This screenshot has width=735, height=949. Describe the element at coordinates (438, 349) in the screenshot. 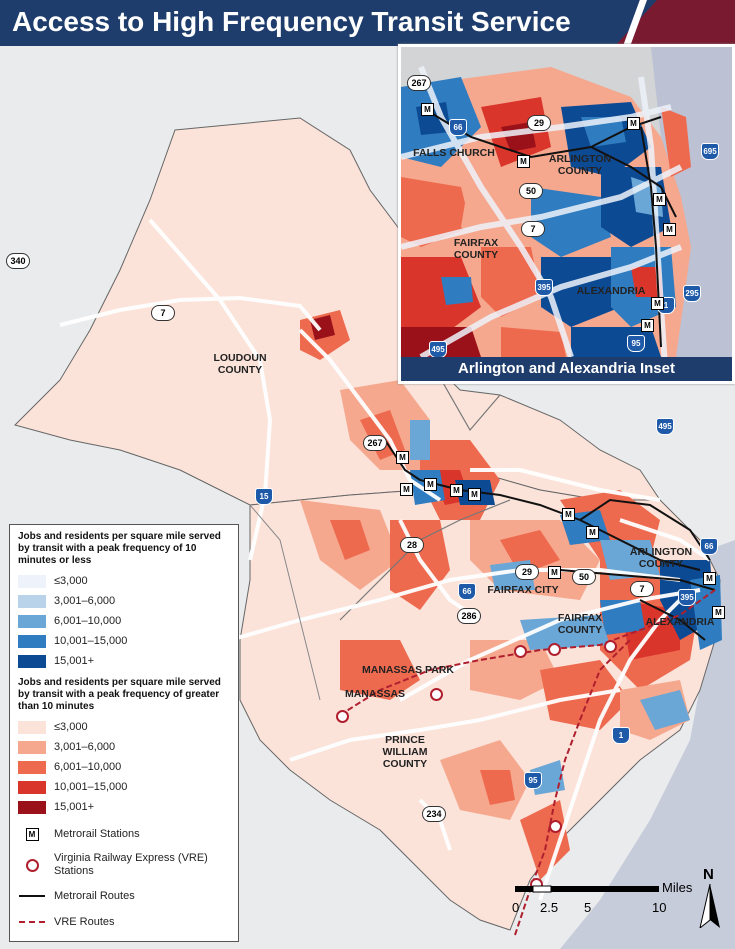

I see `inset-shield-495: 495` at that location.